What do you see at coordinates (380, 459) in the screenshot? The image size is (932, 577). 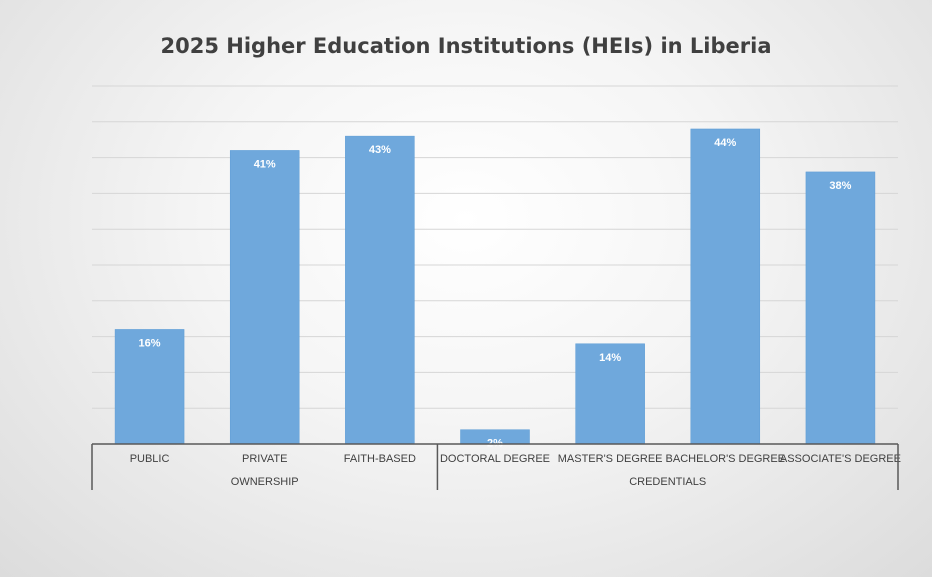 I see `x-tick-label: FAITH-BASED` at bounding box center [380, 459].